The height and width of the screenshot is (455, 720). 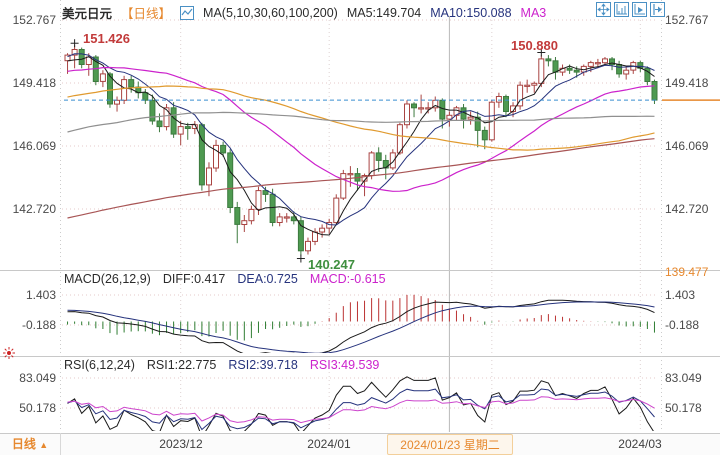 What do you see at coordinates (630, 9) in the screenshot?
I see `chart-toolbar` at bounding box center [630, 9].